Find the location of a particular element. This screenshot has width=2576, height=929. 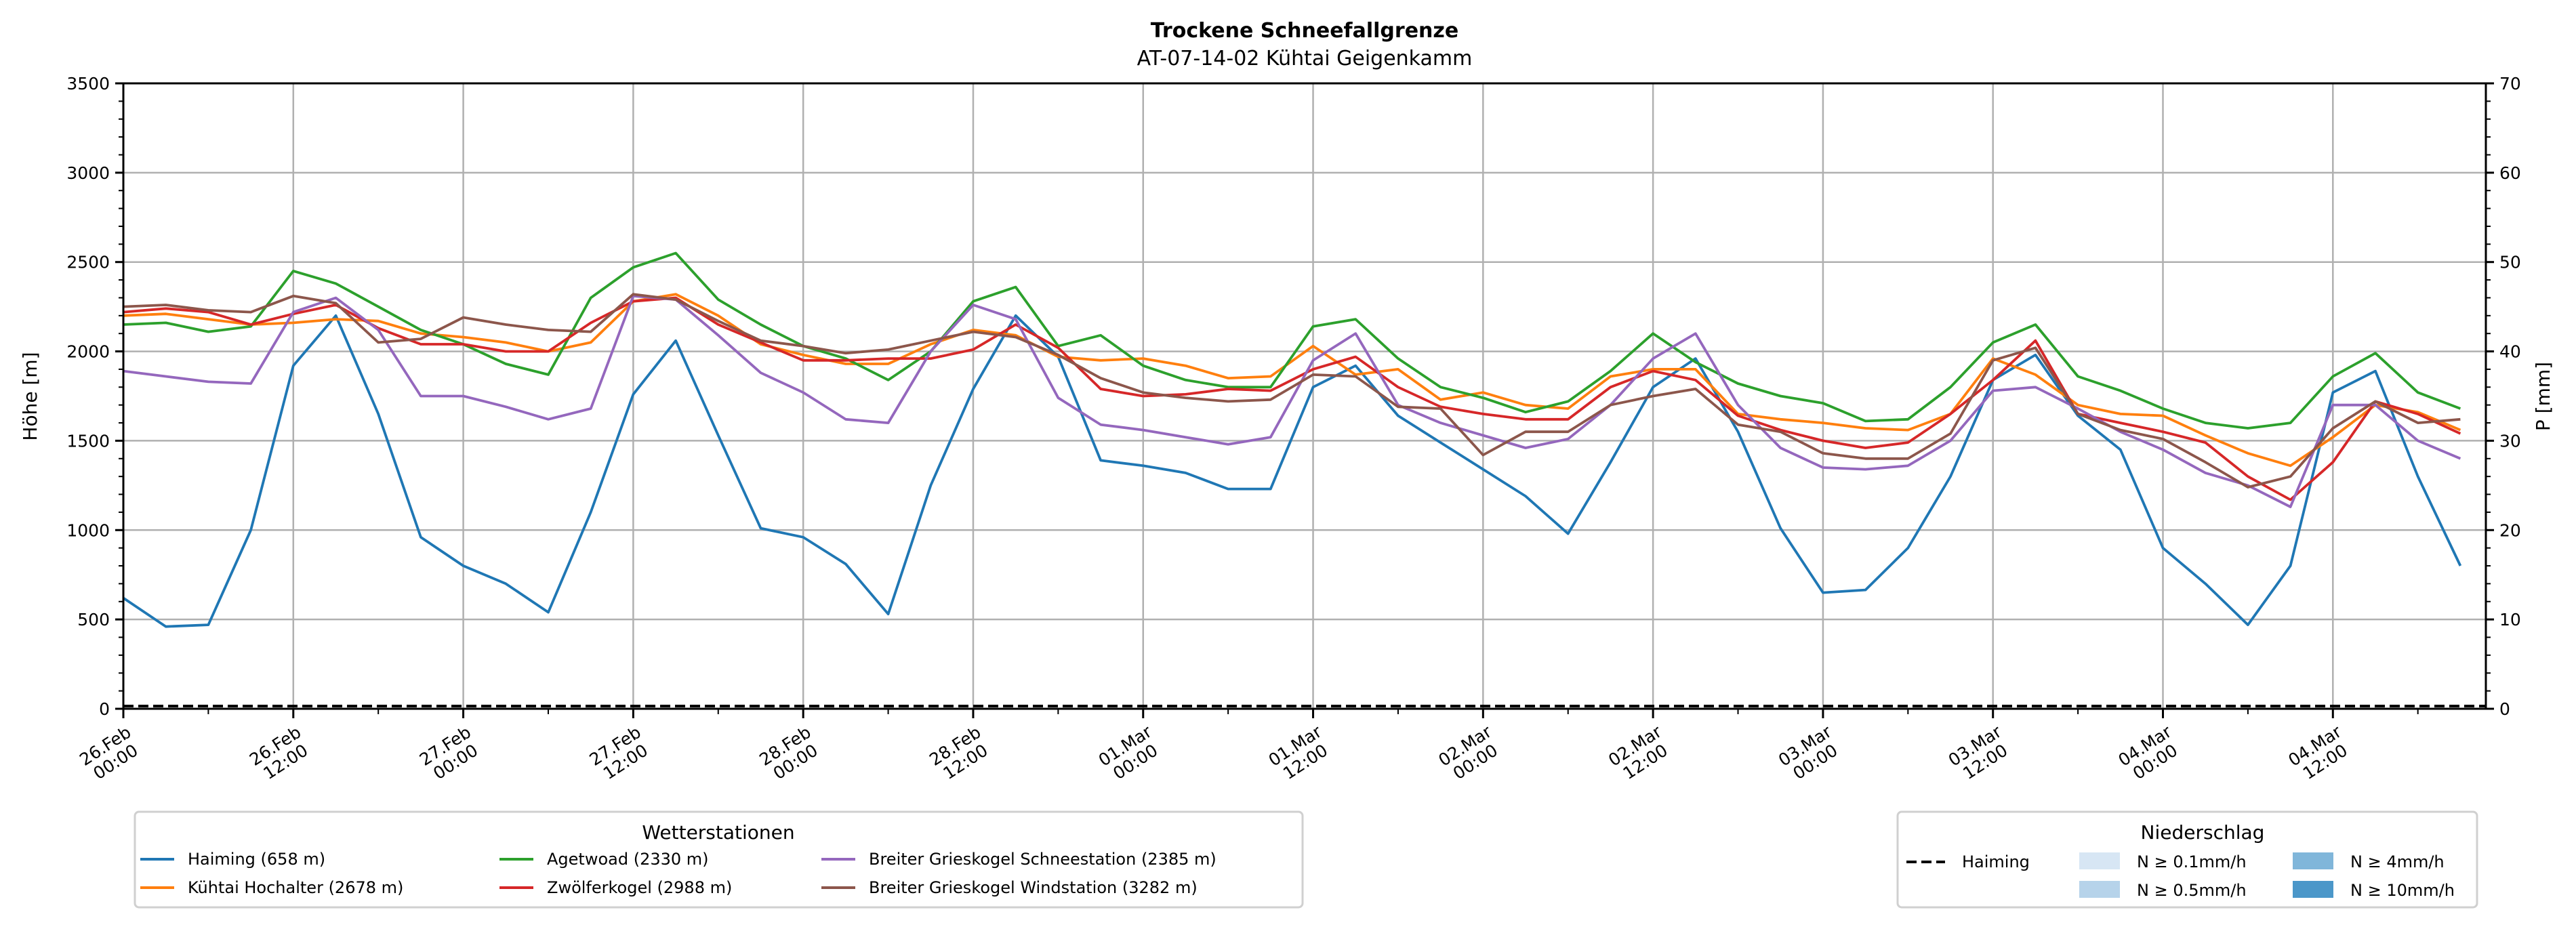

y-tick-label: 0 is located at coordinates (105, 709).